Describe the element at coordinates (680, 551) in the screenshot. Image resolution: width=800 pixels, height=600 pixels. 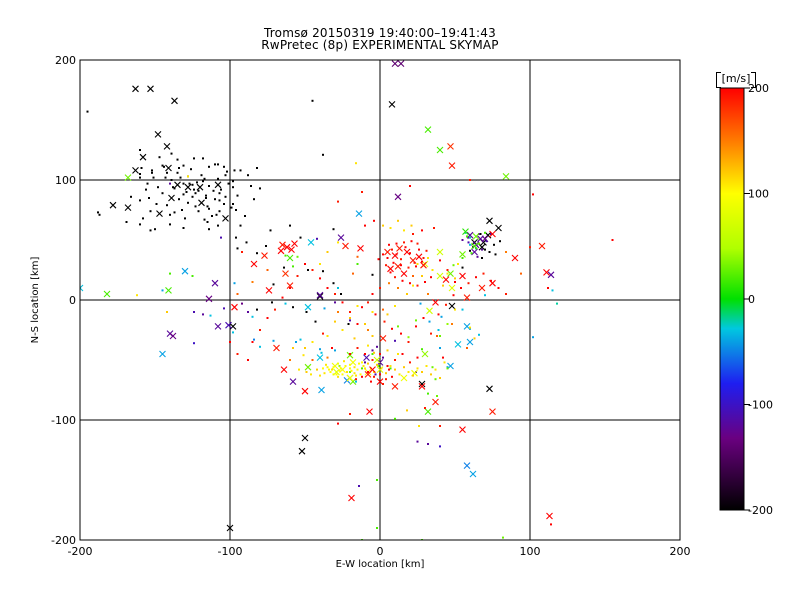
I see `x-tick-label: 200` at that location.